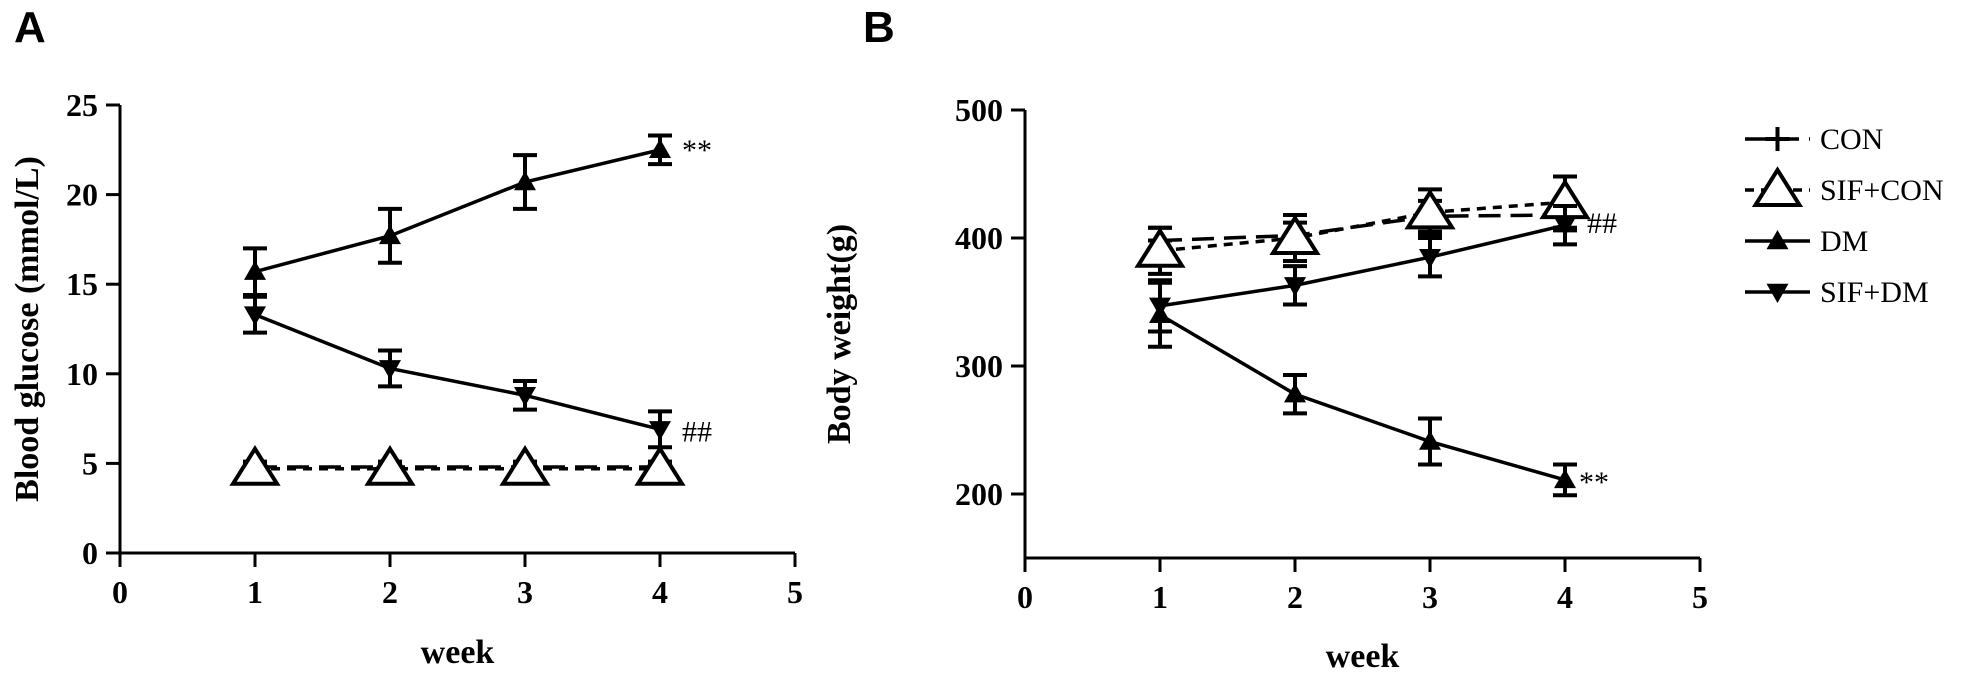 This screenshot has height=675, width=1980. I want to click on legend-item: DM, so click(1806, 241).